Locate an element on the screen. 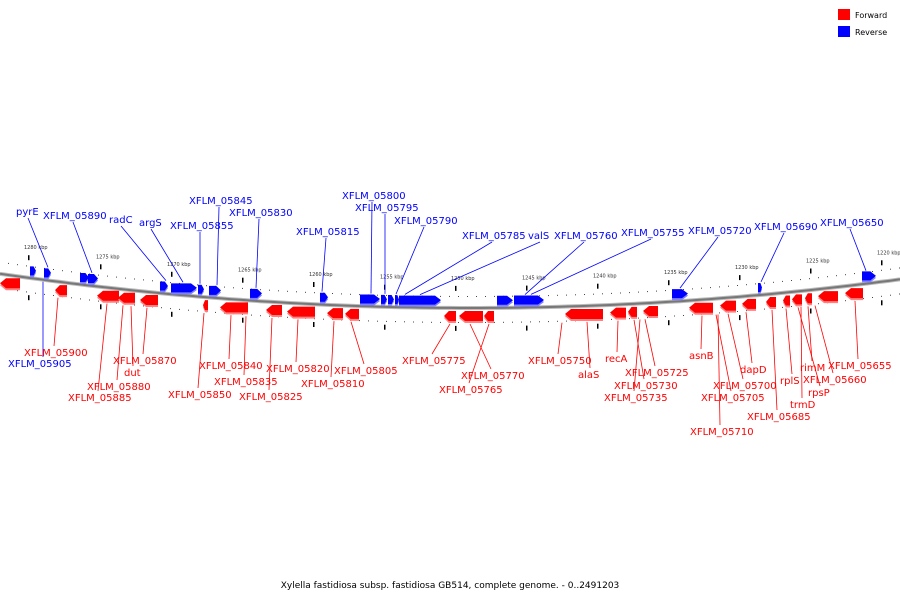 This screenshot has width=900, height=600. reverse-gene-label: XFLM_05905 is located at coordinates (40, 364).